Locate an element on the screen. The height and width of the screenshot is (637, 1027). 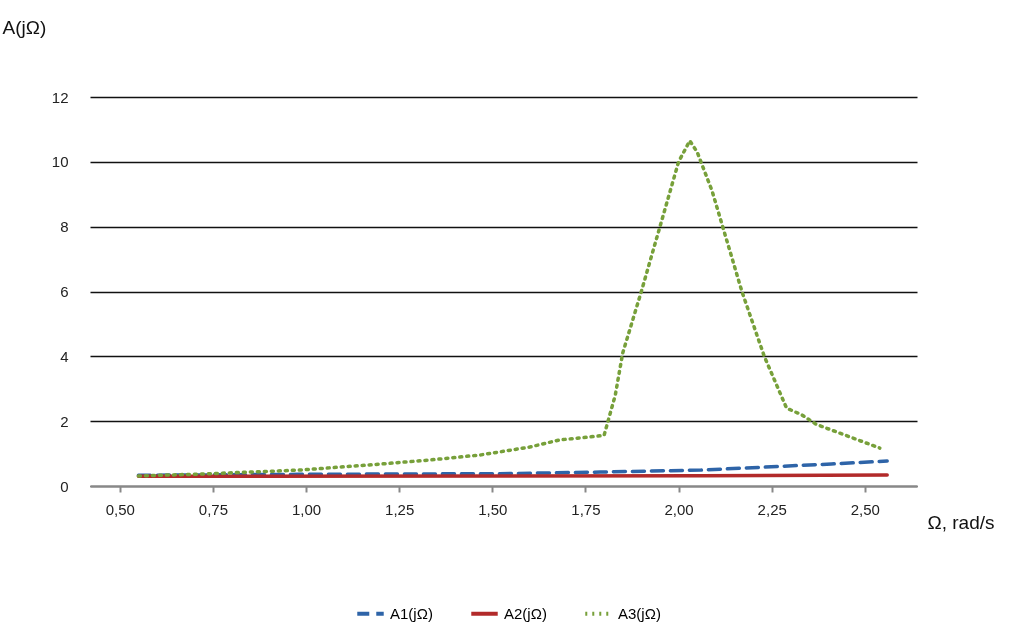
x-tick-label: 2,00 is located at coordinates (679, 509).